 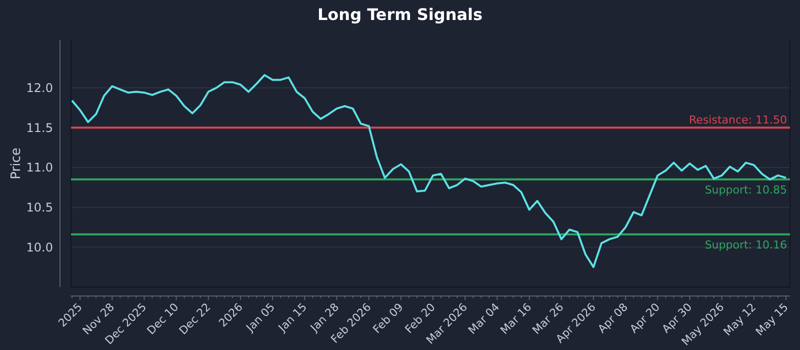 I want to click on ref-line-label: Resistance: 11.50, so click(x=738, y=120).